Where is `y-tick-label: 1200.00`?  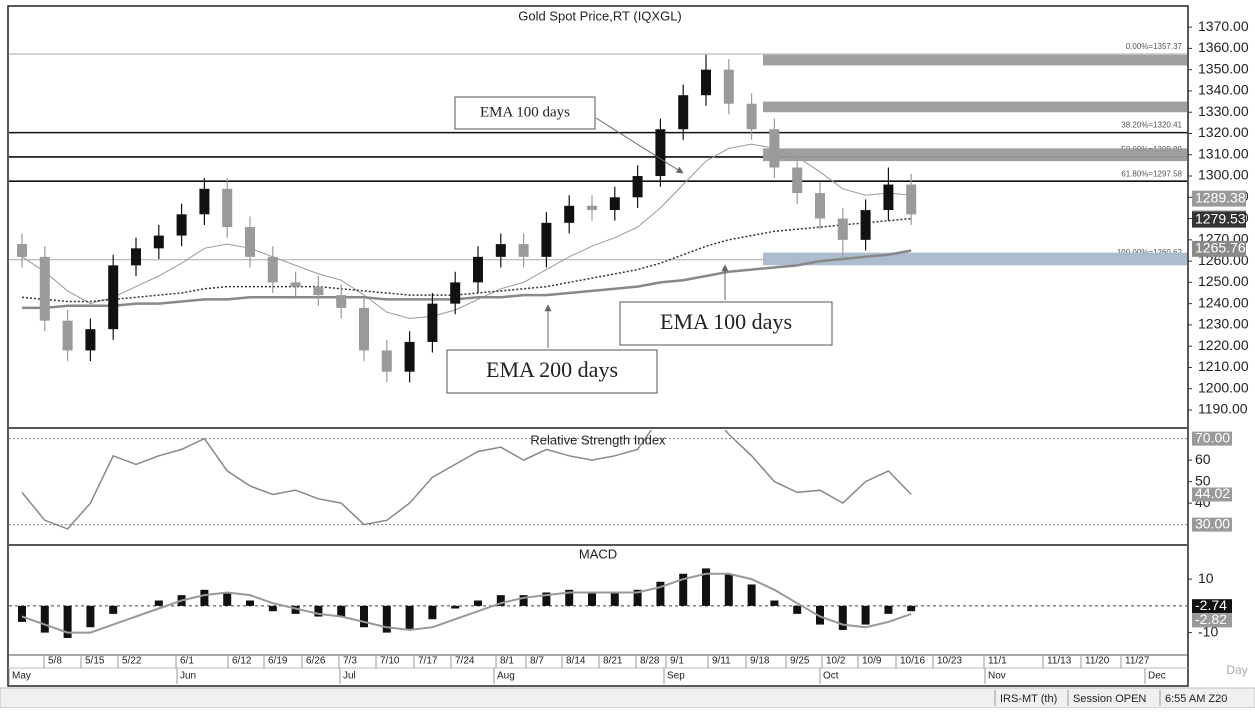 y-tick-label: 1200.00 is located at coordinates (1223, 387).